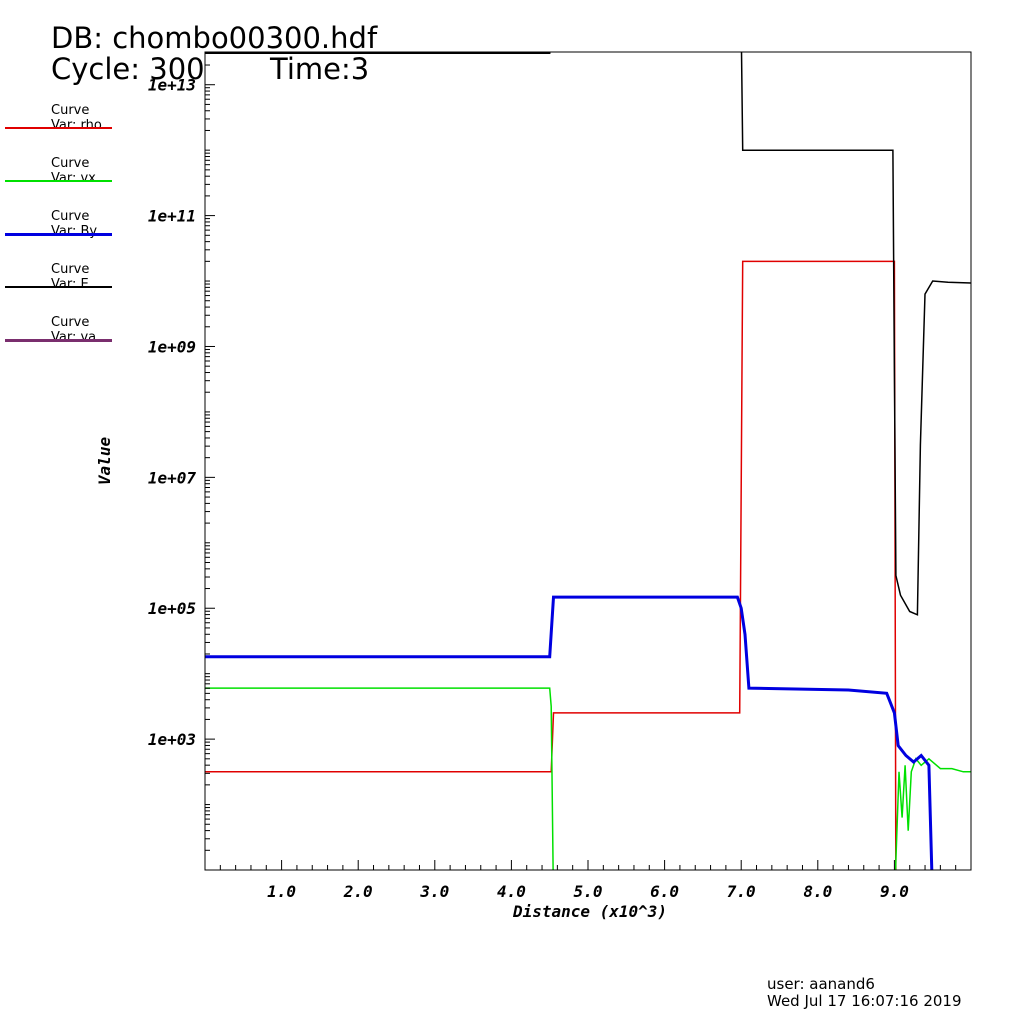 The width and height of the screenshot is (1024, 1024). Describe the element at coordinates (589, 911) in the screenshot. I see `x-axis-title: Distance (x10^3)` at that location.